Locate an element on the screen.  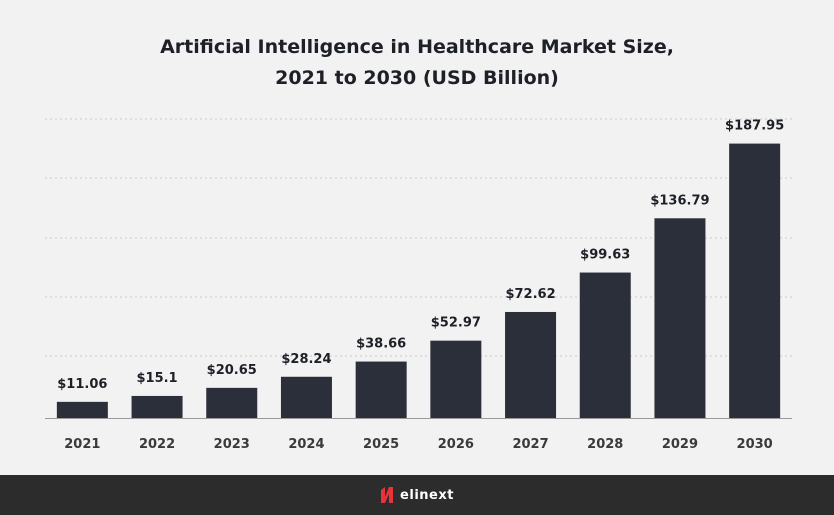
data-label-2022: $15.1 is located at coordinates (156, 378).